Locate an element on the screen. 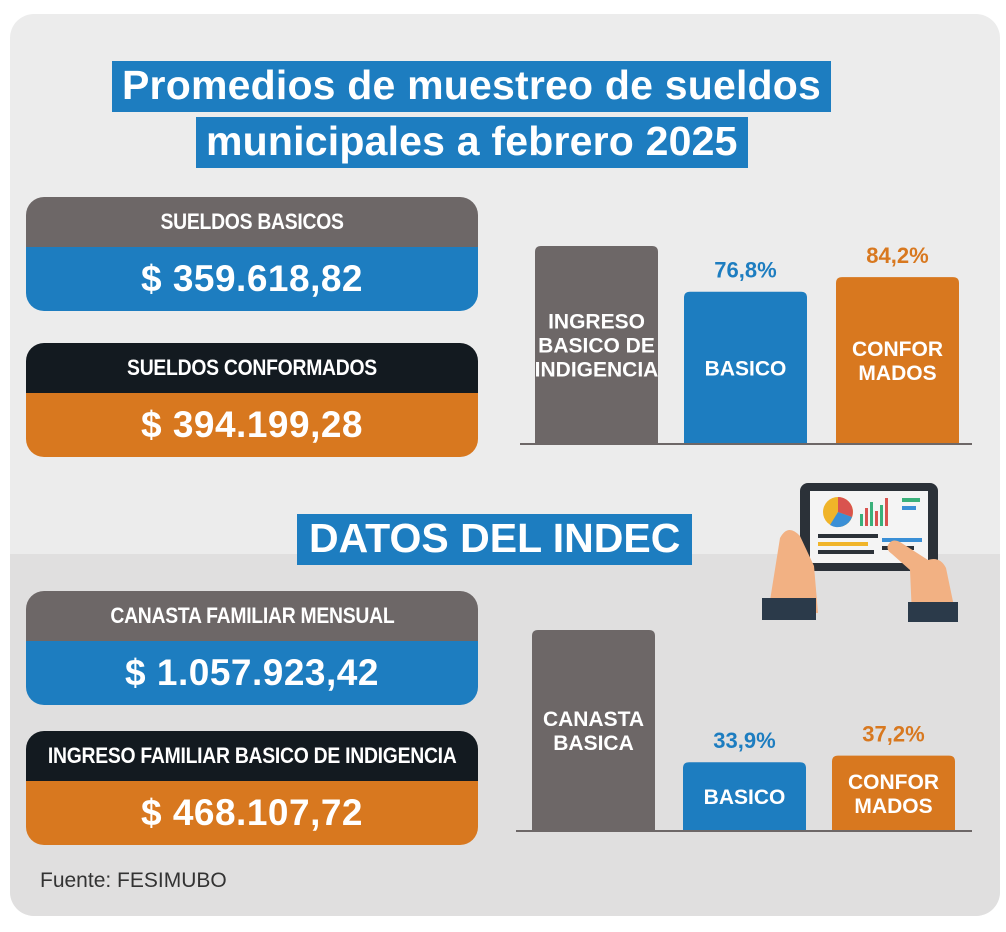 This screenshot has height=932, width=1006. chart-1-category-label-2: CONFOR MADOS is located at coordinates (893, 794).